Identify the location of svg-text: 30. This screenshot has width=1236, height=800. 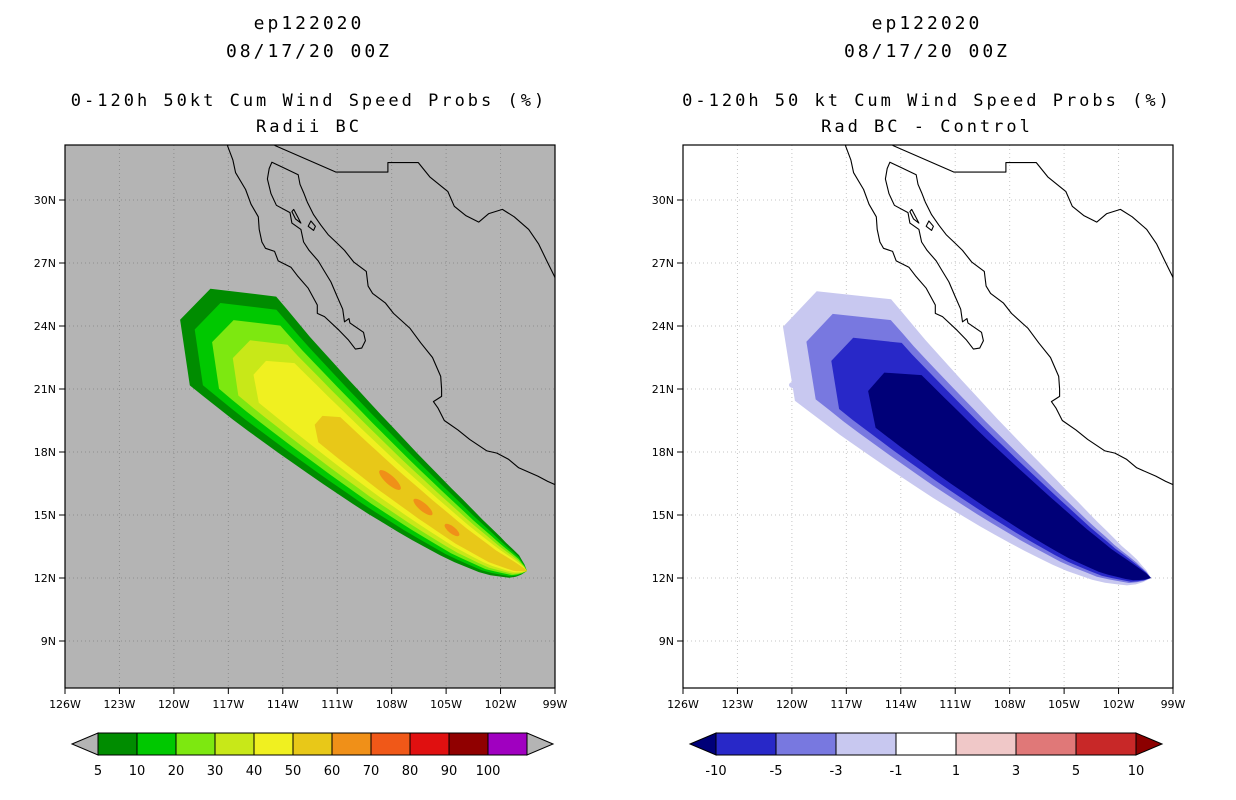
(215, 771).